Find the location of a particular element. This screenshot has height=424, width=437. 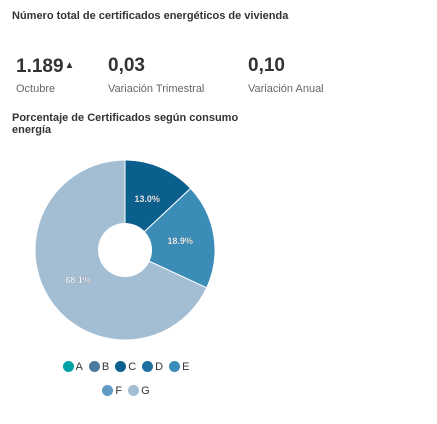

legend-item-g: G is located at coordinates (139, 391).